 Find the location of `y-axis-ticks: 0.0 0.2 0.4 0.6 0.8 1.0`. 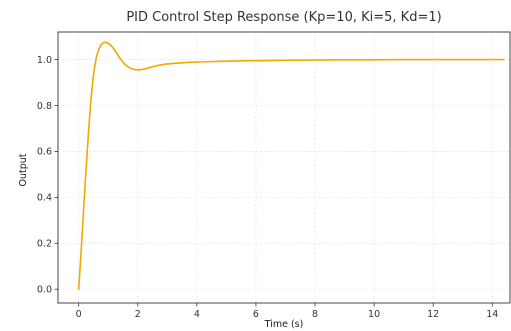

y-axis-ticks: 0.0 0.2 0.4 0.6 0.8 1.0 is located at coordinates (47, 175).